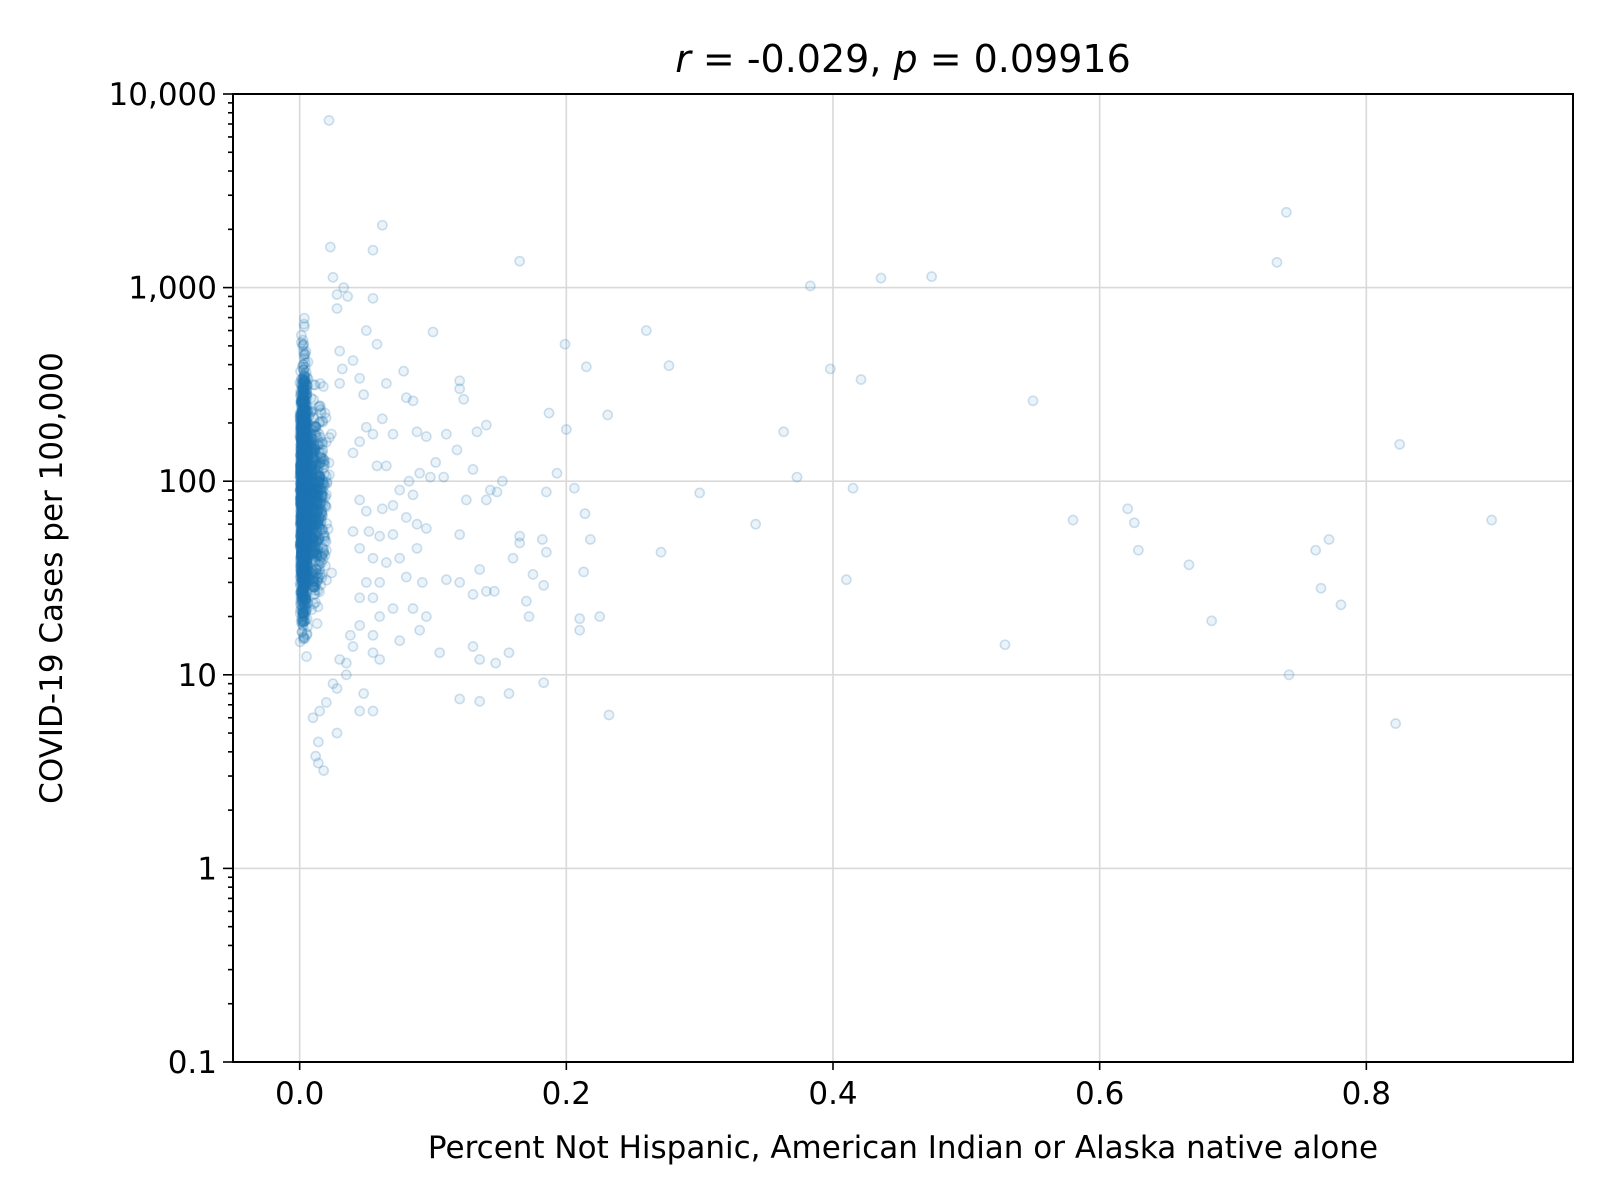  What do you see at coordinates (172, 289) in the screenshot?
I see `y-tick-label: 1,000` at bounding box center [172, 289].